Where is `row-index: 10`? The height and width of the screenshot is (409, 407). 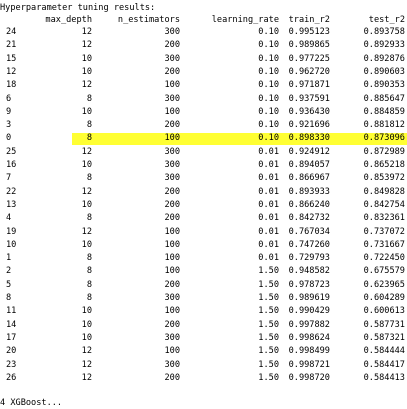 row-index: 10 is located at coordinates (11, 244).